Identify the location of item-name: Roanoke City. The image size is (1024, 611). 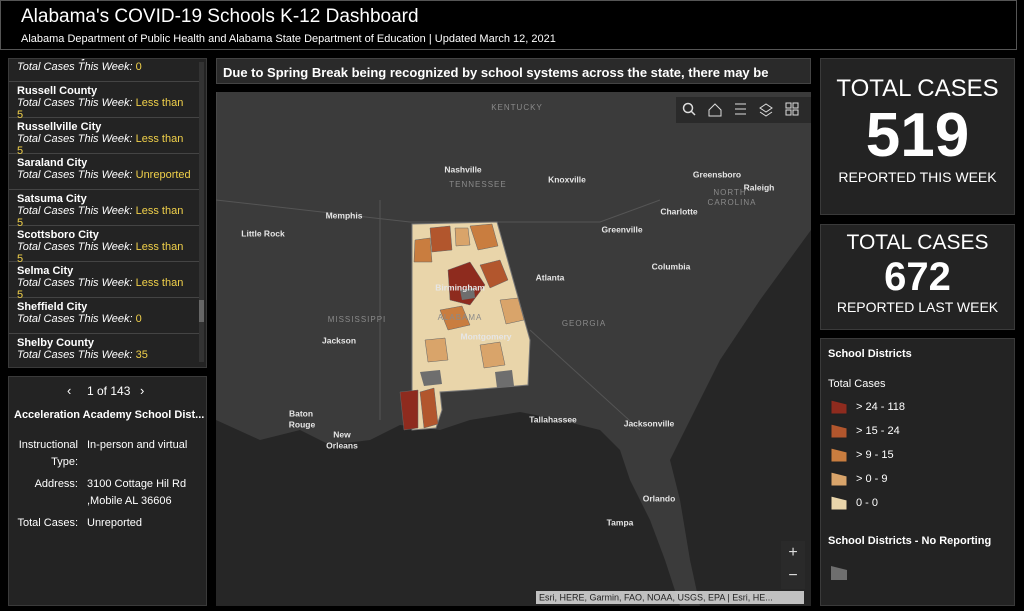
(104, 60).